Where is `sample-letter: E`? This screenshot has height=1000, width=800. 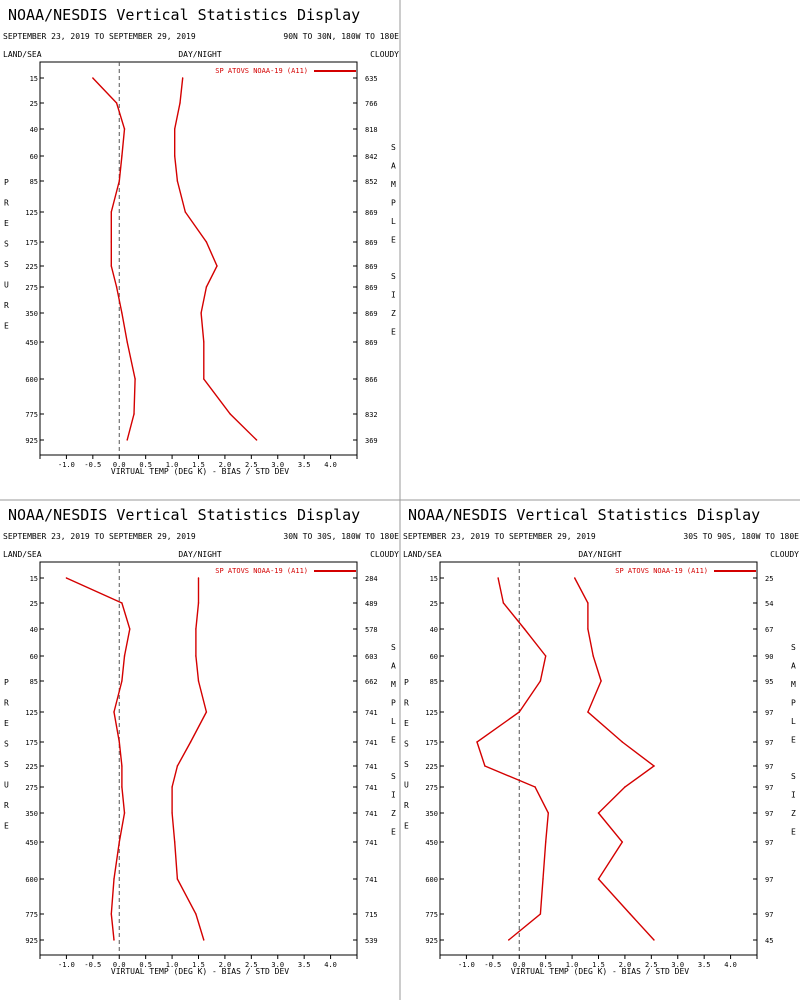
sample-letter: E is located at coordinates (393, 332).